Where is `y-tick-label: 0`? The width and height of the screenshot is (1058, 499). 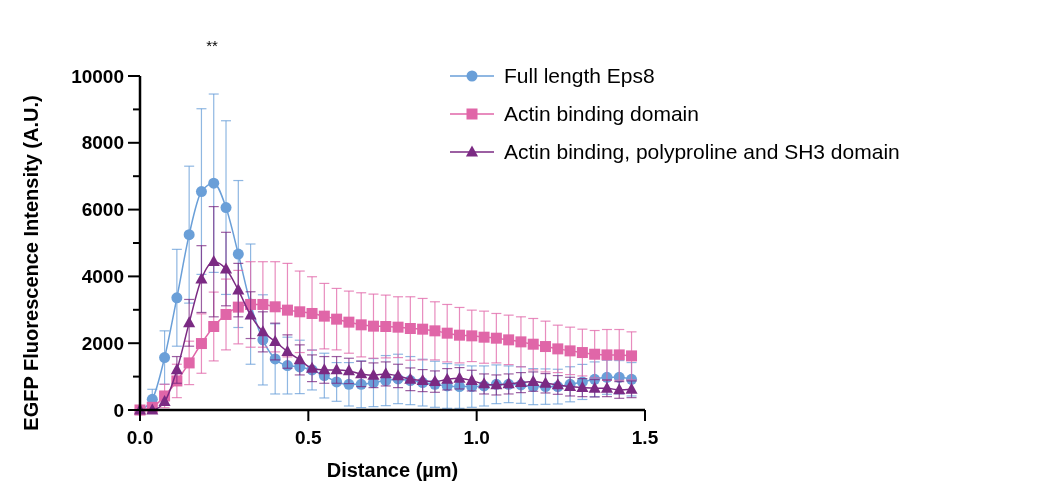
y-tick-label: 0 is located at coordinates (118, 410).